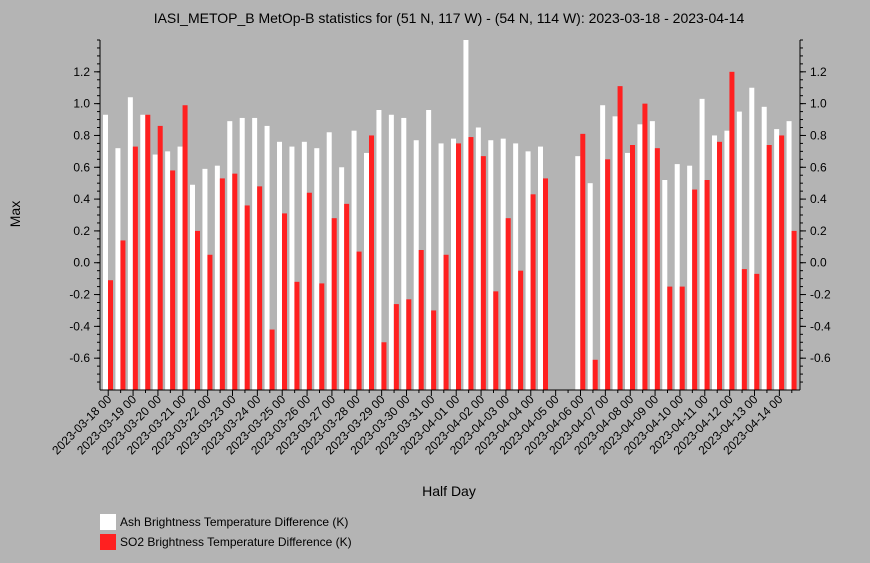  Describe the element at coordinates (81, 167) in the screenshot. I see `y-tick-label-left: 0.6` at that location.